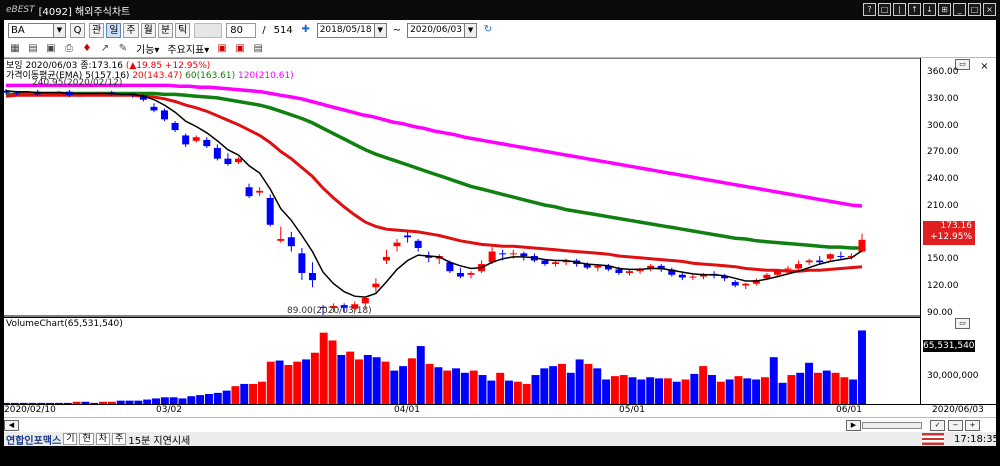 This screenshot has height=466, width=1000. Describe the element at coordinates (86, 439) in the screenshot. I see `status-btn-2: 현` at that location.